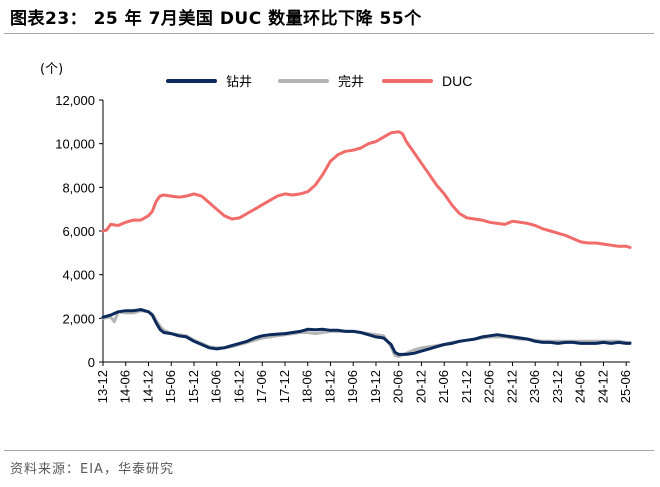 The image size is (660, 487). Describe the element at coordinates (511, 386) in the screenshot. I see `x-tick-label: 22-12` at that location.